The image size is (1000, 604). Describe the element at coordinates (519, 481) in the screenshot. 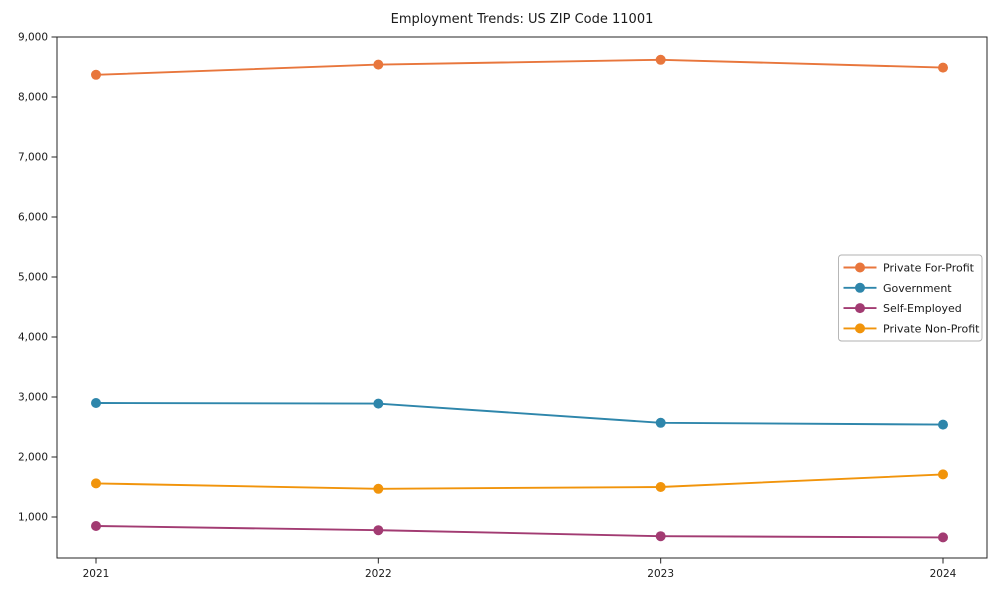

I see `series-line-private-non-profit` at that location.